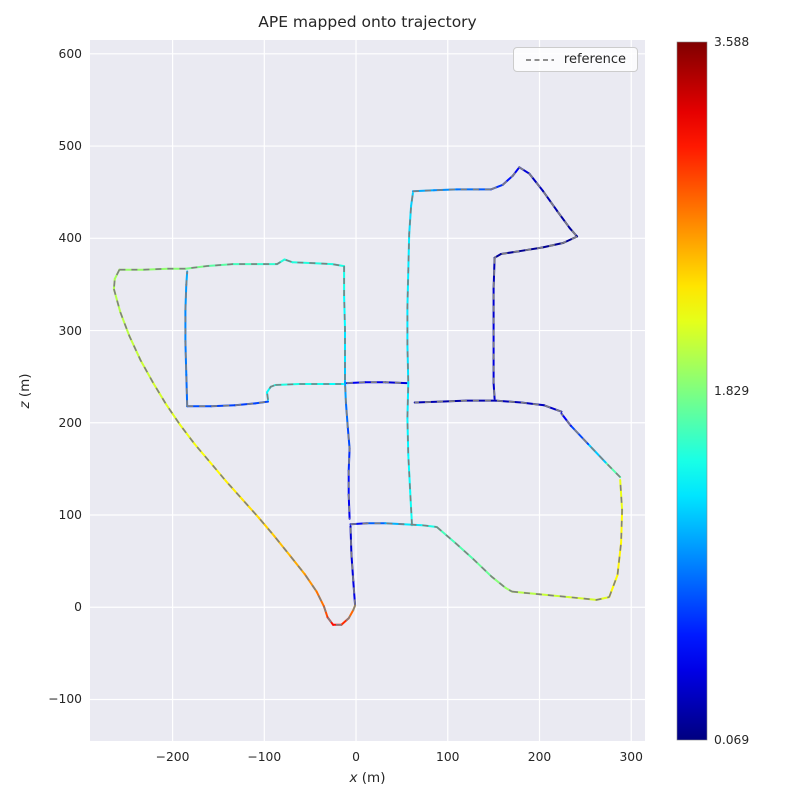  What do you see at coordinates (594, 59) in the screenshot?
I see `legend-label: reference` at bounding box center [594, 59].